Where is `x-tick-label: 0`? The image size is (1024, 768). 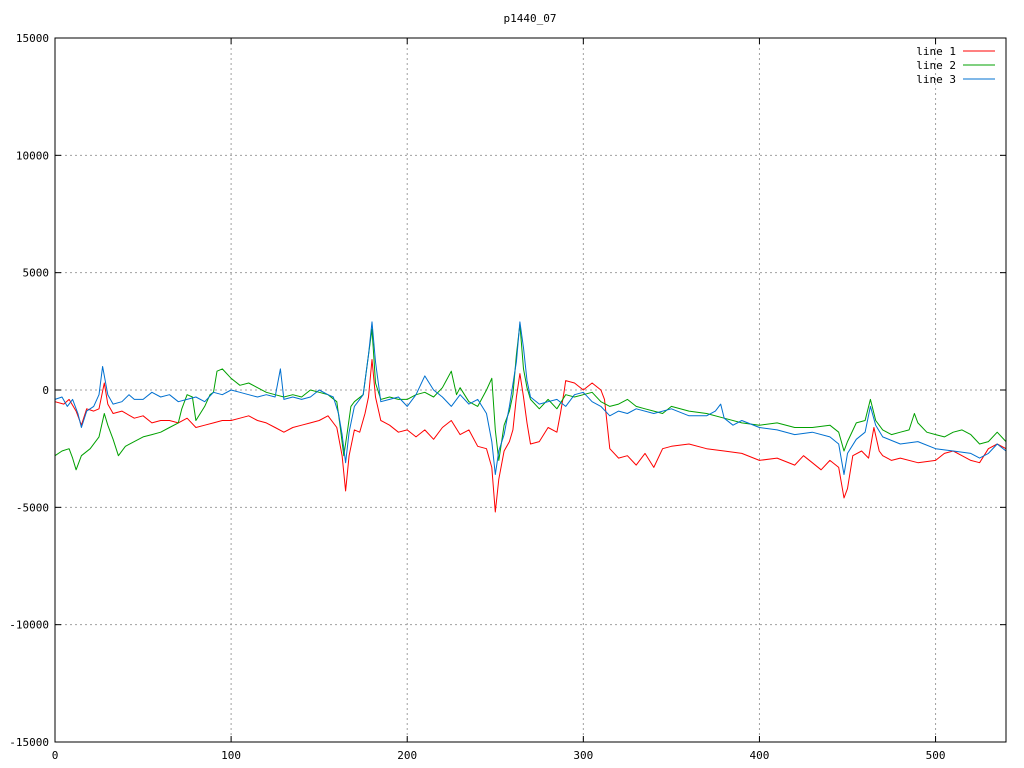 x-tick-label: 0 is located at coordinates (55, 755).